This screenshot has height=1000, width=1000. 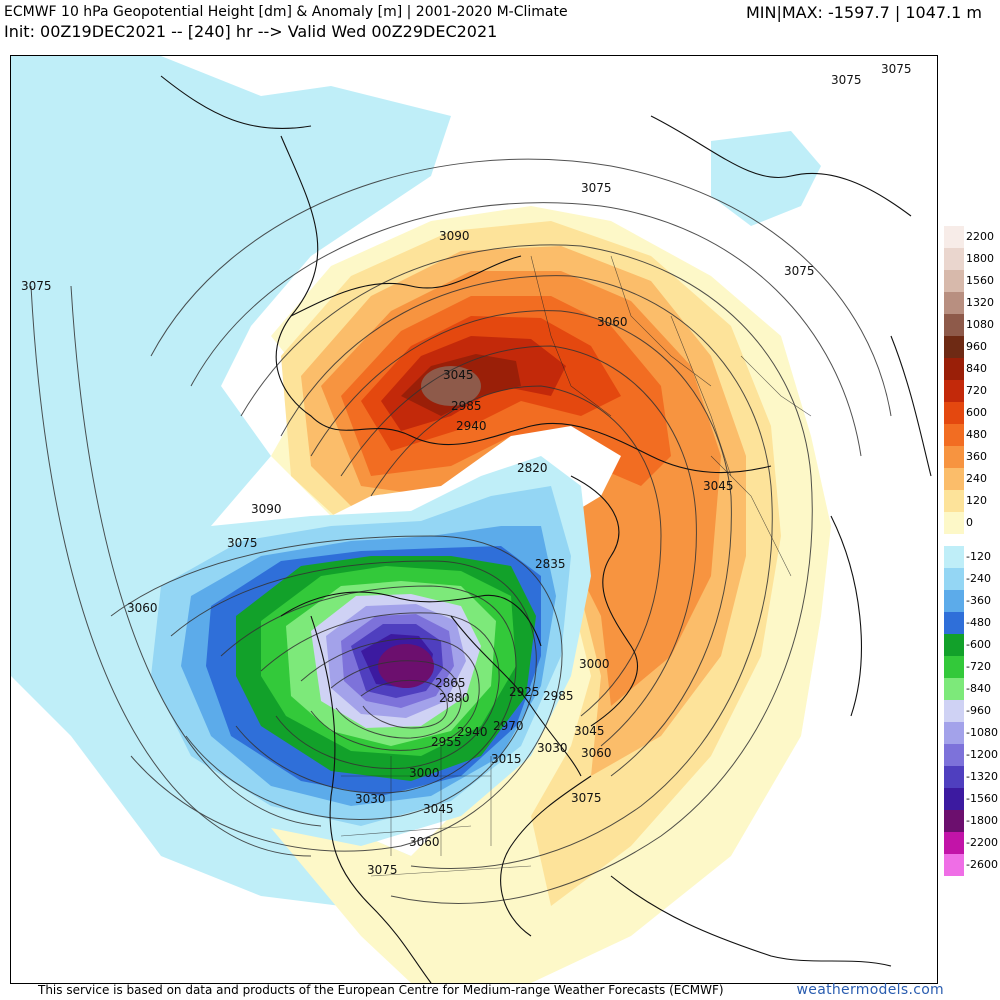 What do you see at coordinates (766, 178) in the screenshot?
I see `anomaly-area-neg-120-east` at bounding box center [766, 178].